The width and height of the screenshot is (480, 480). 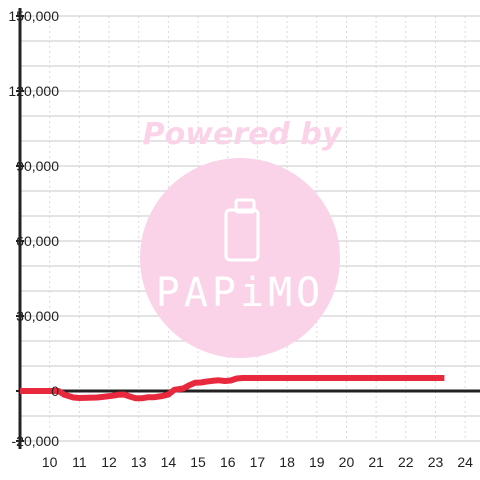 What do you see at coordinates (228, 462) in the screenshot?
I see `x-tick-label: 16` at bounding box center [228, 462].